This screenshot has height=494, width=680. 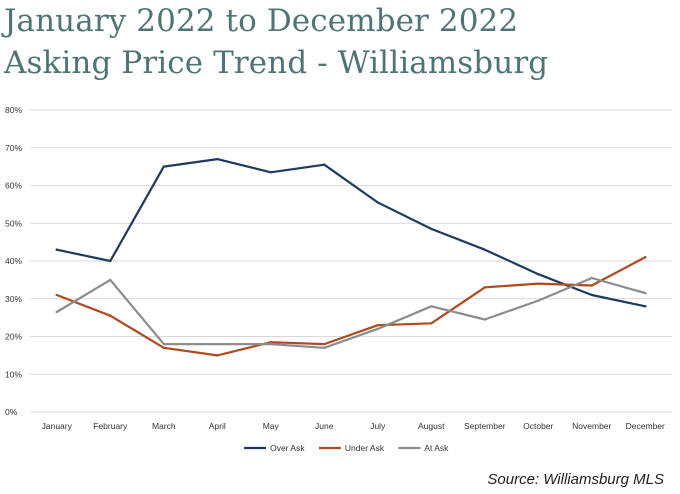 I want to click on x-tick-label: September, so click(x=485, y=426).